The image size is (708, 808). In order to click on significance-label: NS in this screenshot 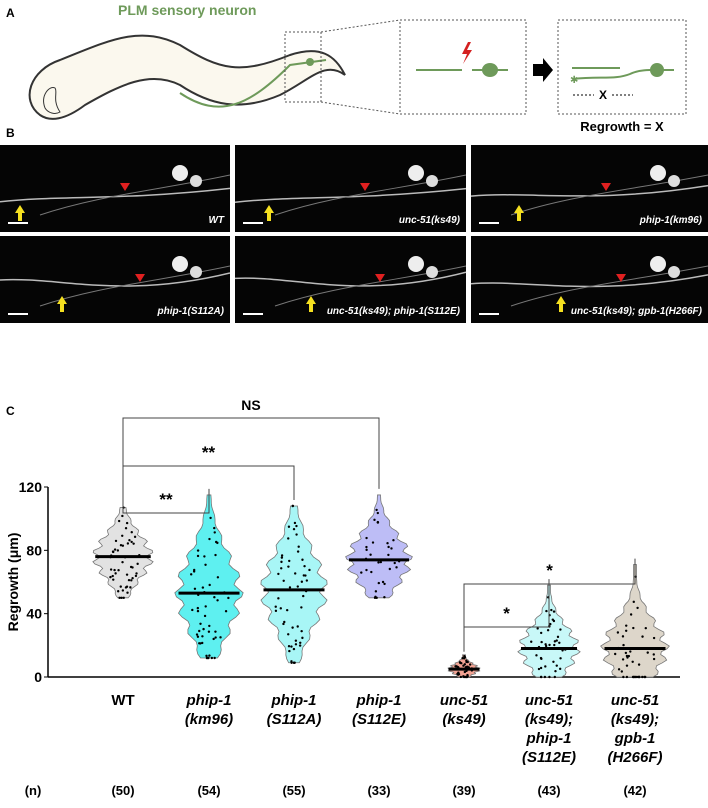, I will do `click(250, 405)`.